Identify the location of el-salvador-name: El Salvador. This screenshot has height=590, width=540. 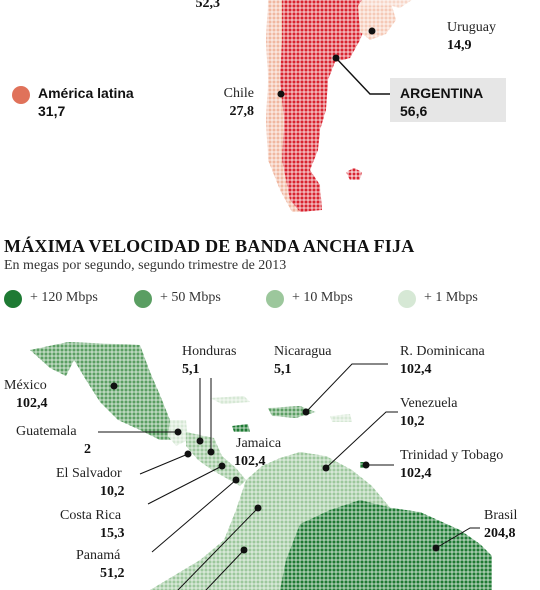
(89, 473).